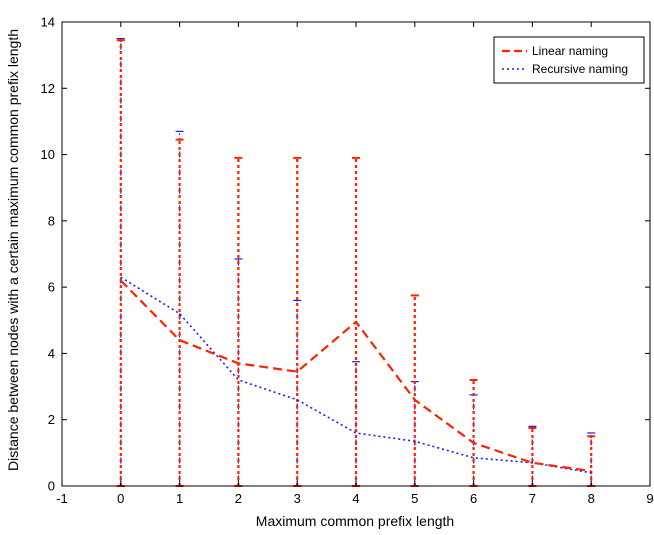 This screenshot has width=654, height=535. I want to click on legend: Linear naming Recursive naming, so click(569, 60).